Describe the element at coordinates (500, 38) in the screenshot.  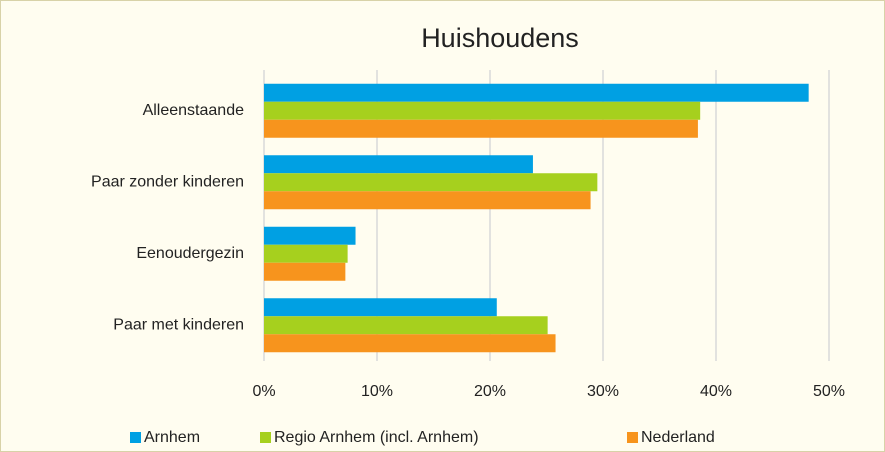
I see `chart-title: Huishoudens` at that location.